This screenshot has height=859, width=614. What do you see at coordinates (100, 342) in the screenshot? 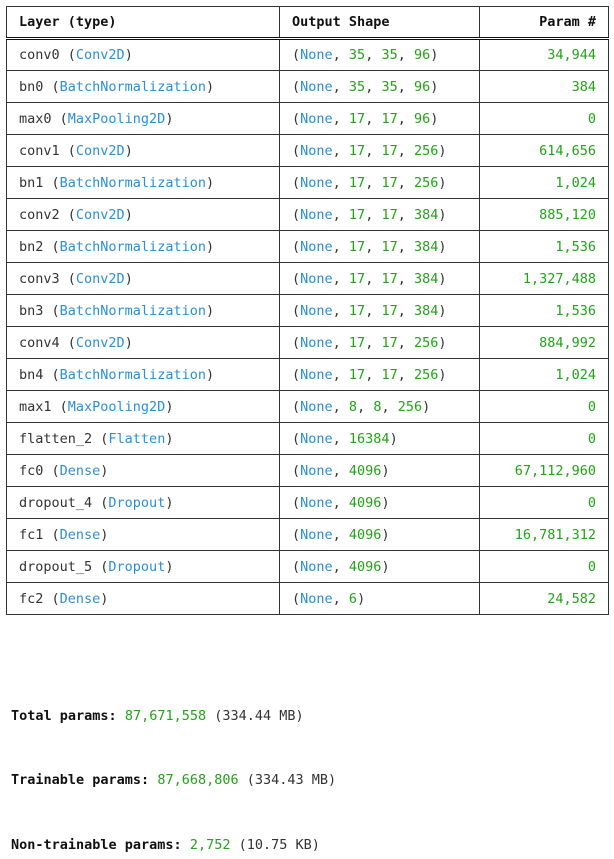
I see `layer-type: Conv2D` at bounding box center [100, 342].